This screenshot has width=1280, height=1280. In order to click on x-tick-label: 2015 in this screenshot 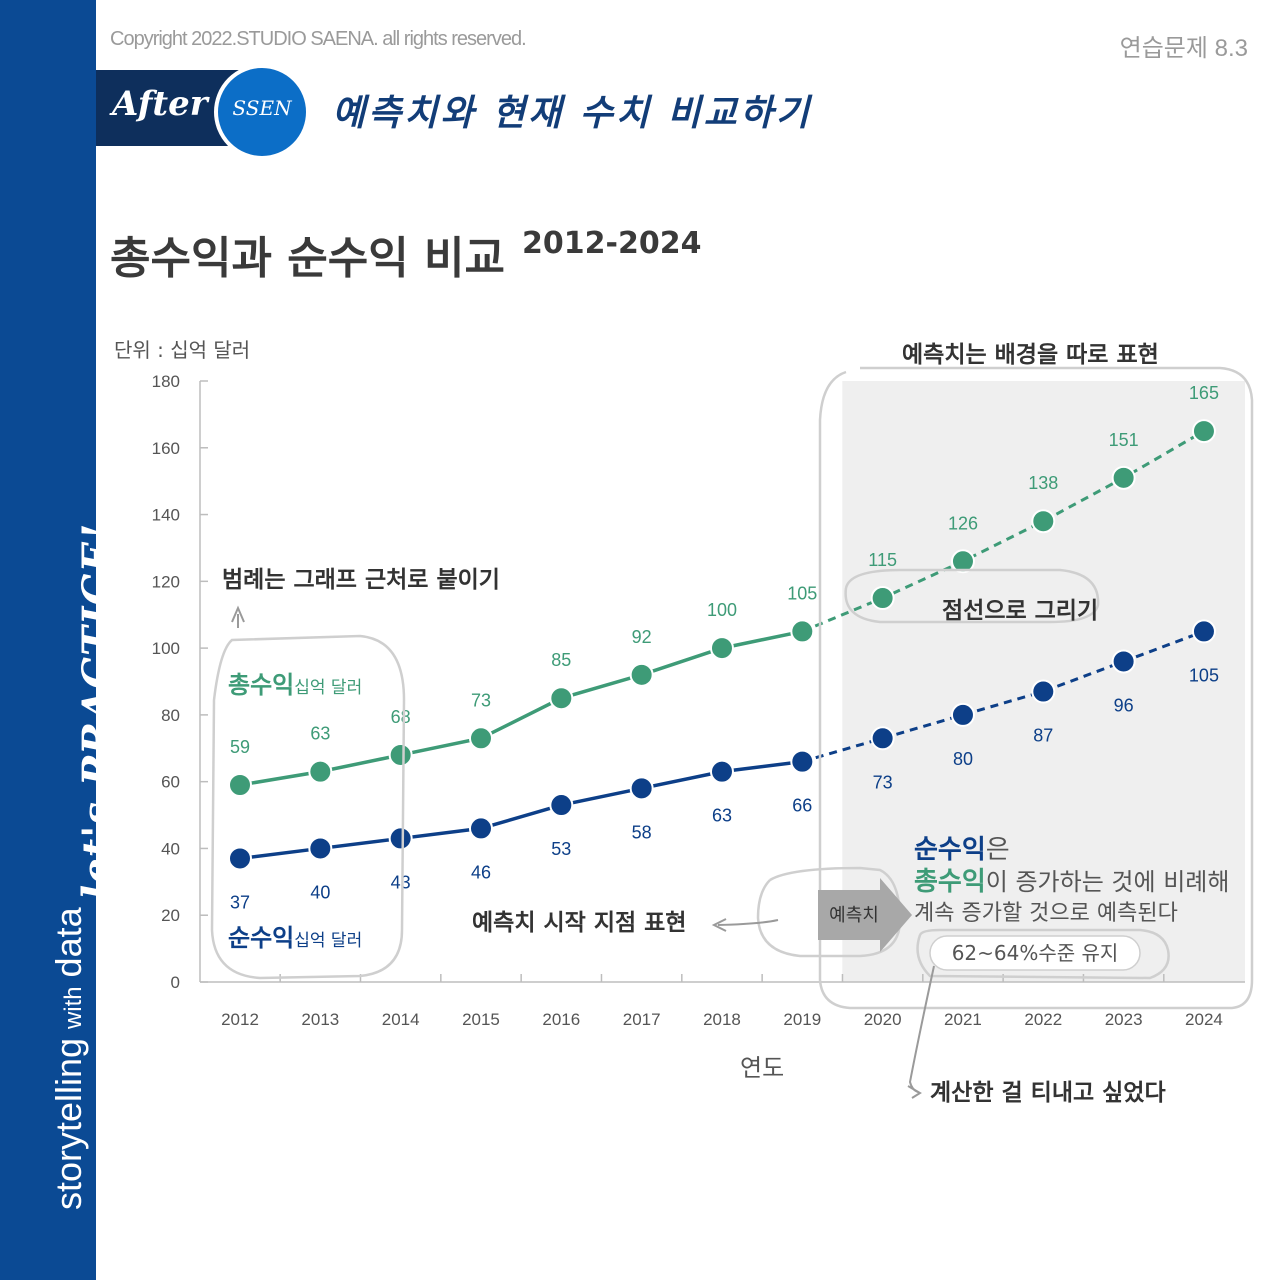, I will do `click(481, 1019)`.